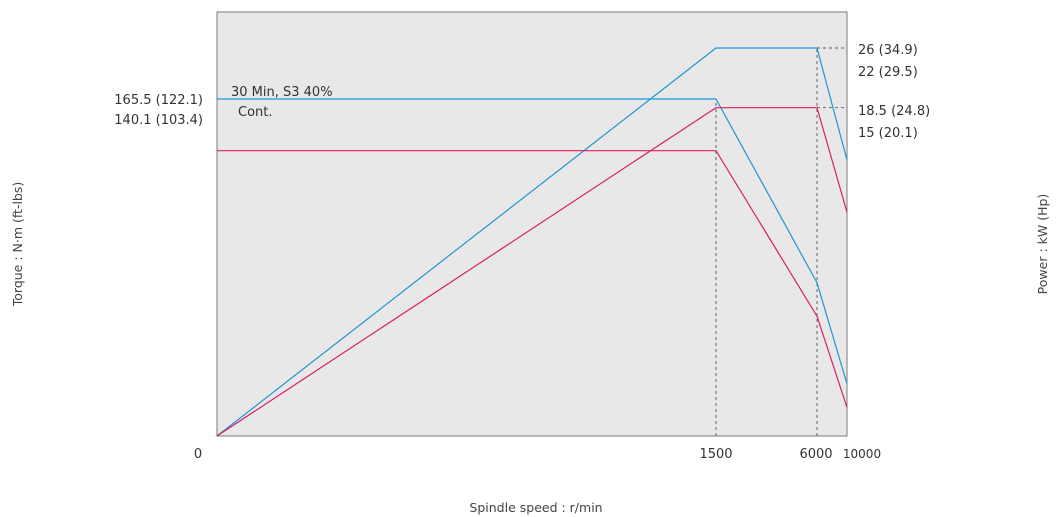  I want to click on right-tick-label-4: 15 (20.1), so click(888, 133).